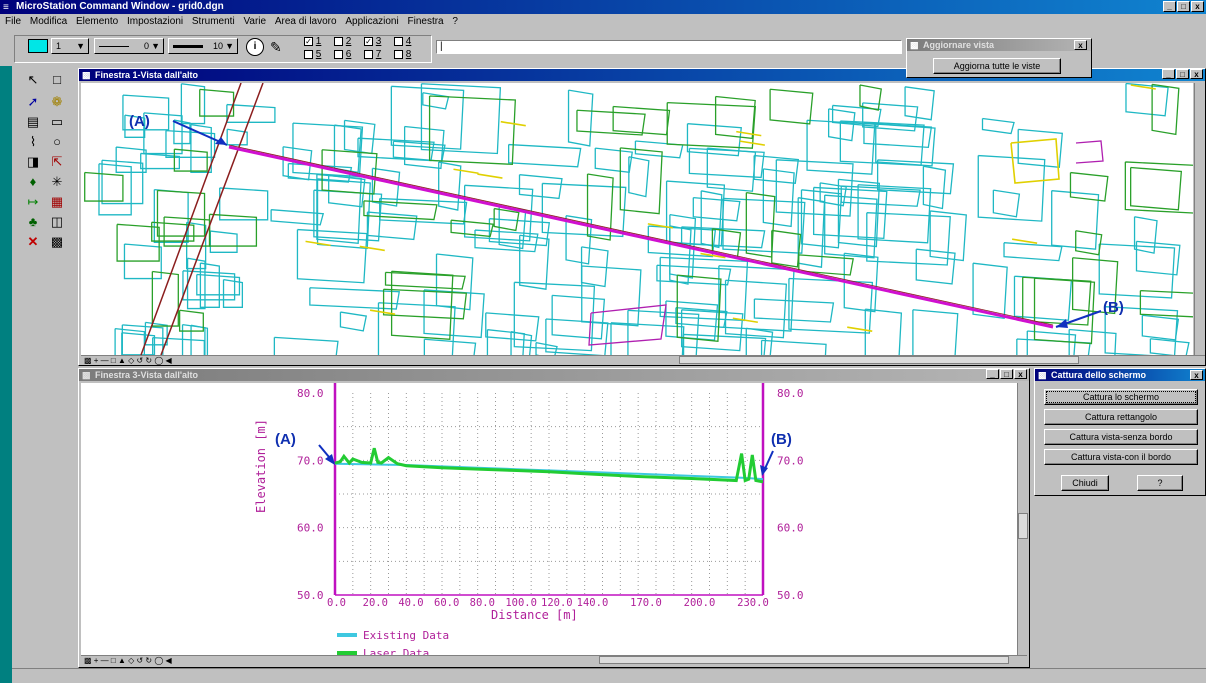 The image size is (1206, 683). I want to click on view-checkbox-2: 2, so click(342, 42).